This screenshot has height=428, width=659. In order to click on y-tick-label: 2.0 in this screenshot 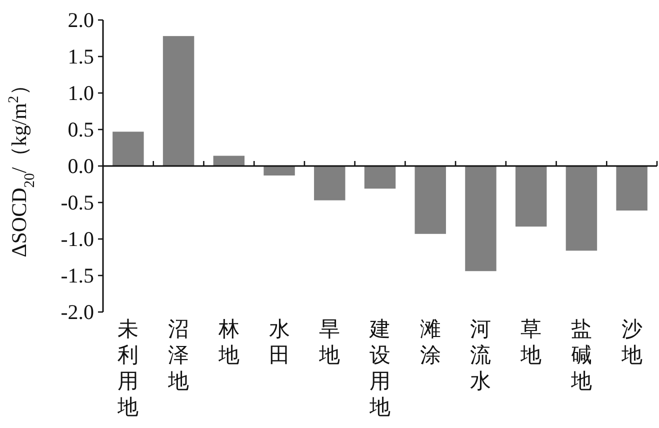, I will do `click(81, 20)`.